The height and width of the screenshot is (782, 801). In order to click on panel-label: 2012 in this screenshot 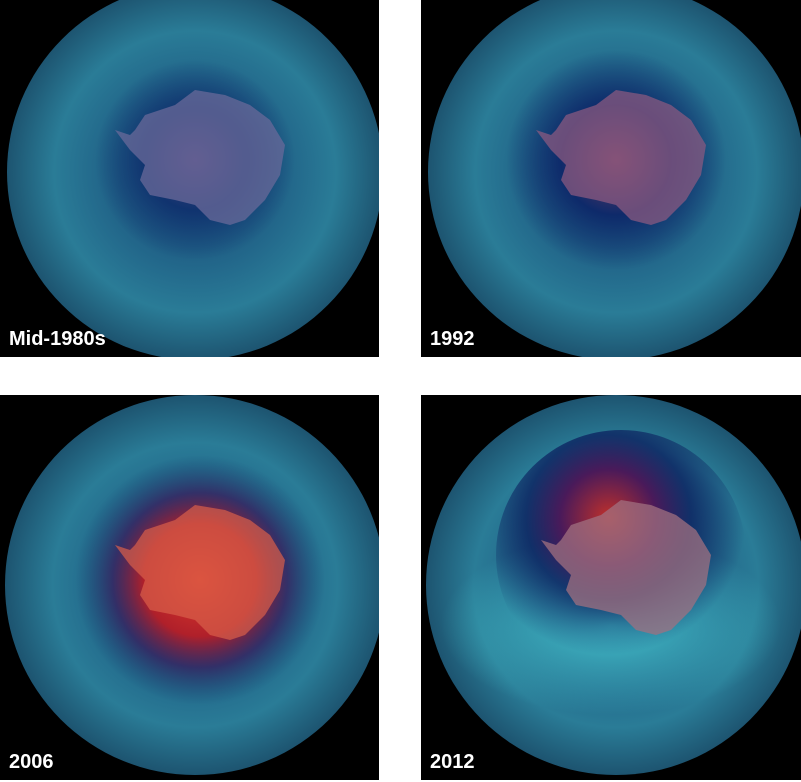, I will do `click(452, 762)`.